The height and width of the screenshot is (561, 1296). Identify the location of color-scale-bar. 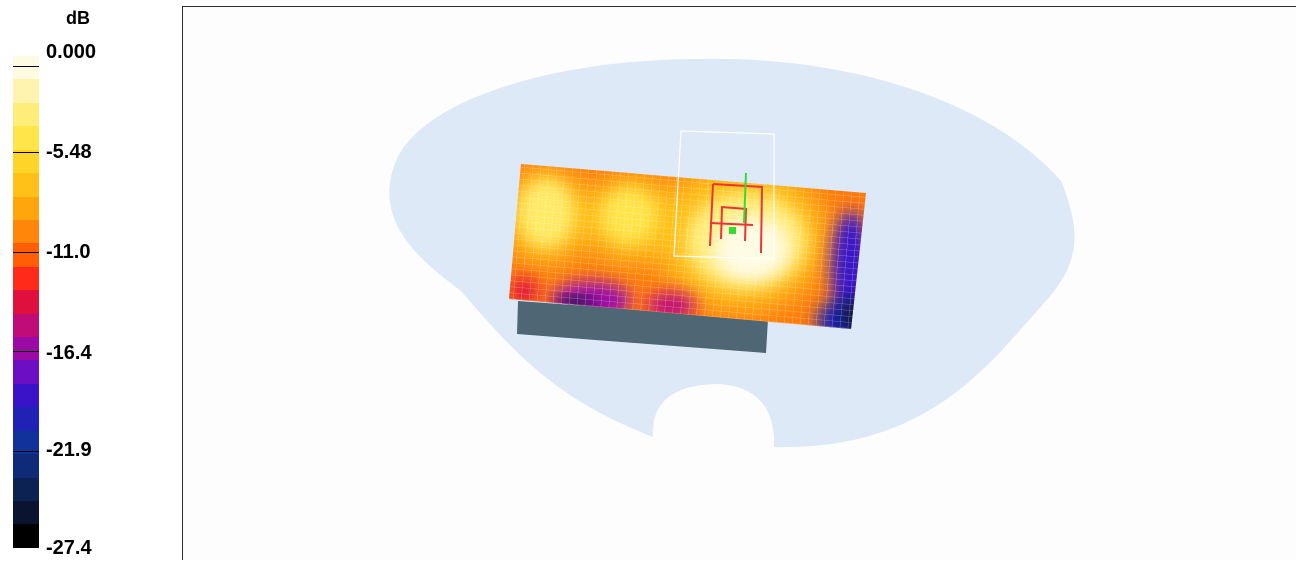
(26, 302).